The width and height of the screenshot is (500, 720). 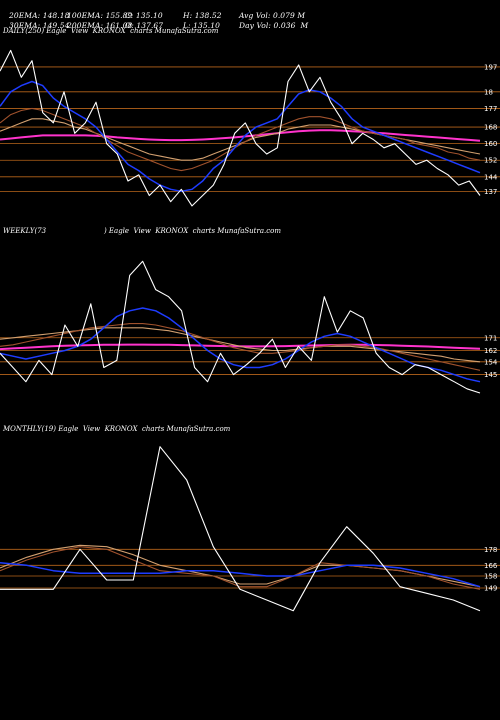 What do you see at coordinates (202, 15) in the screenshot?
I see `high-label: H: 138.52` at bounding box center [202, 15].